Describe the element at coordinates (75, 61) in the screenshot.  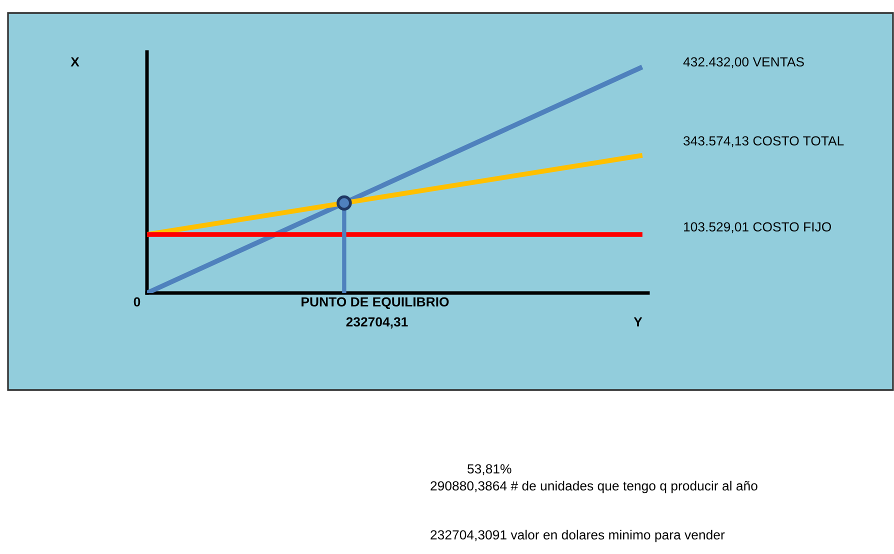
I see `text: X` at that location.